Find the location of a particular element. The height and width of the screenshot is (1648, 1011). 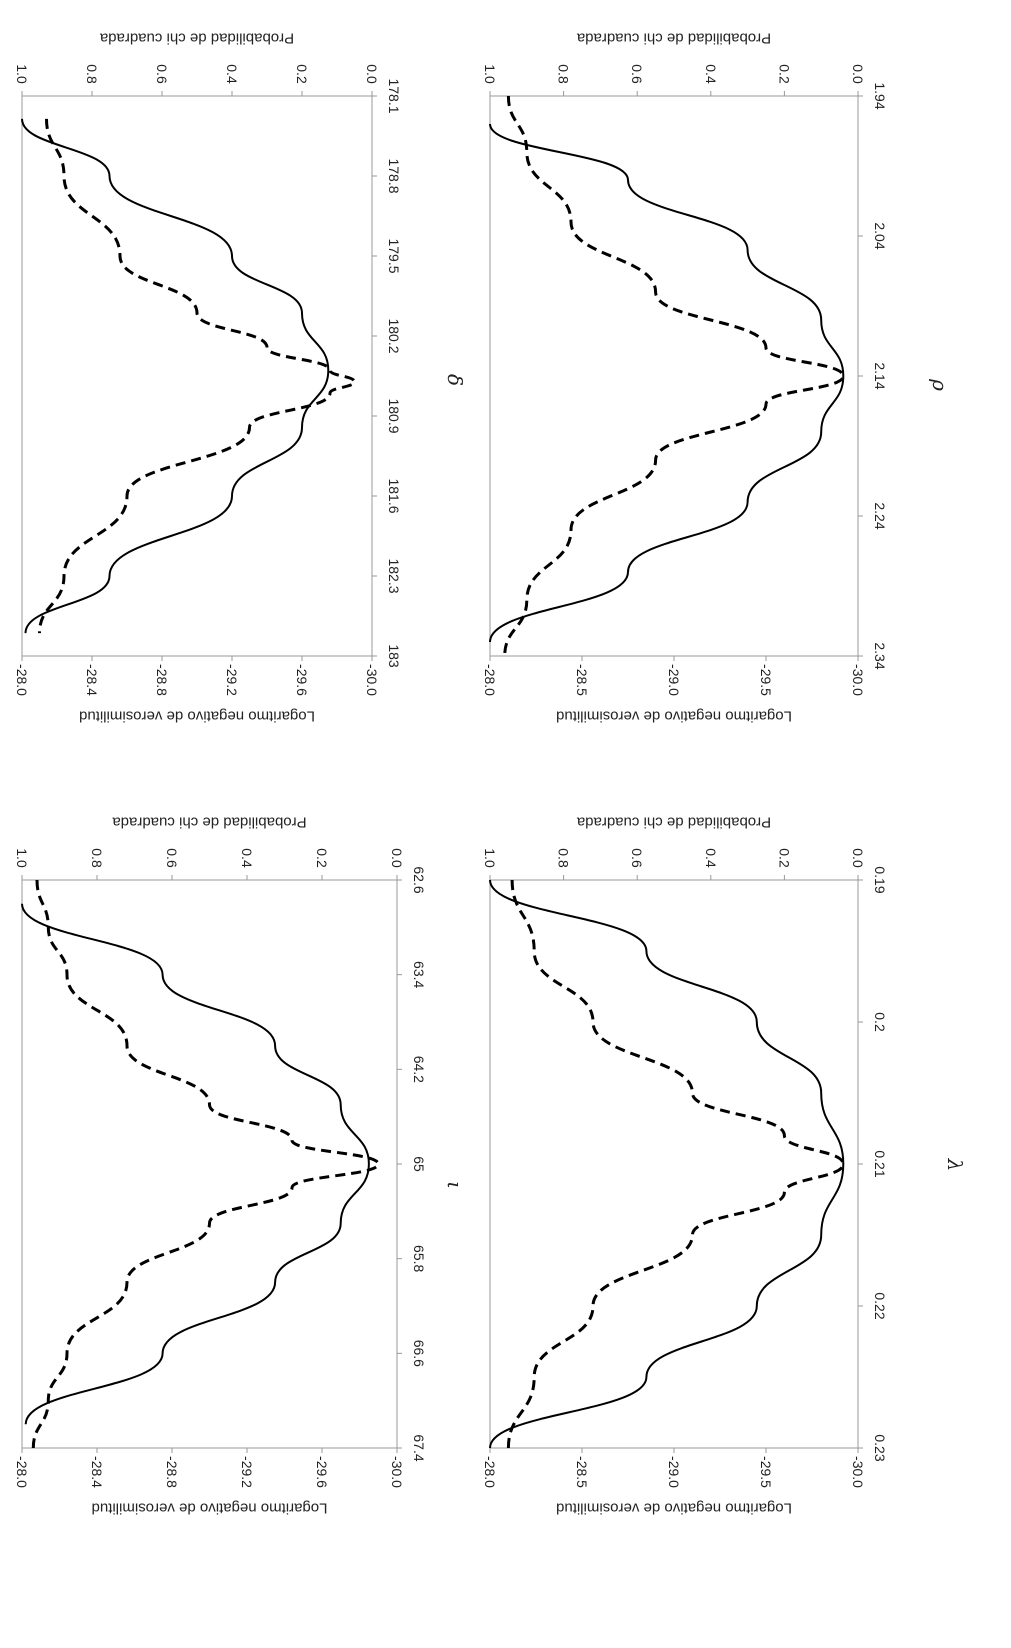

x-tick-label: 65.8 is located at coordinates (419, 1258).